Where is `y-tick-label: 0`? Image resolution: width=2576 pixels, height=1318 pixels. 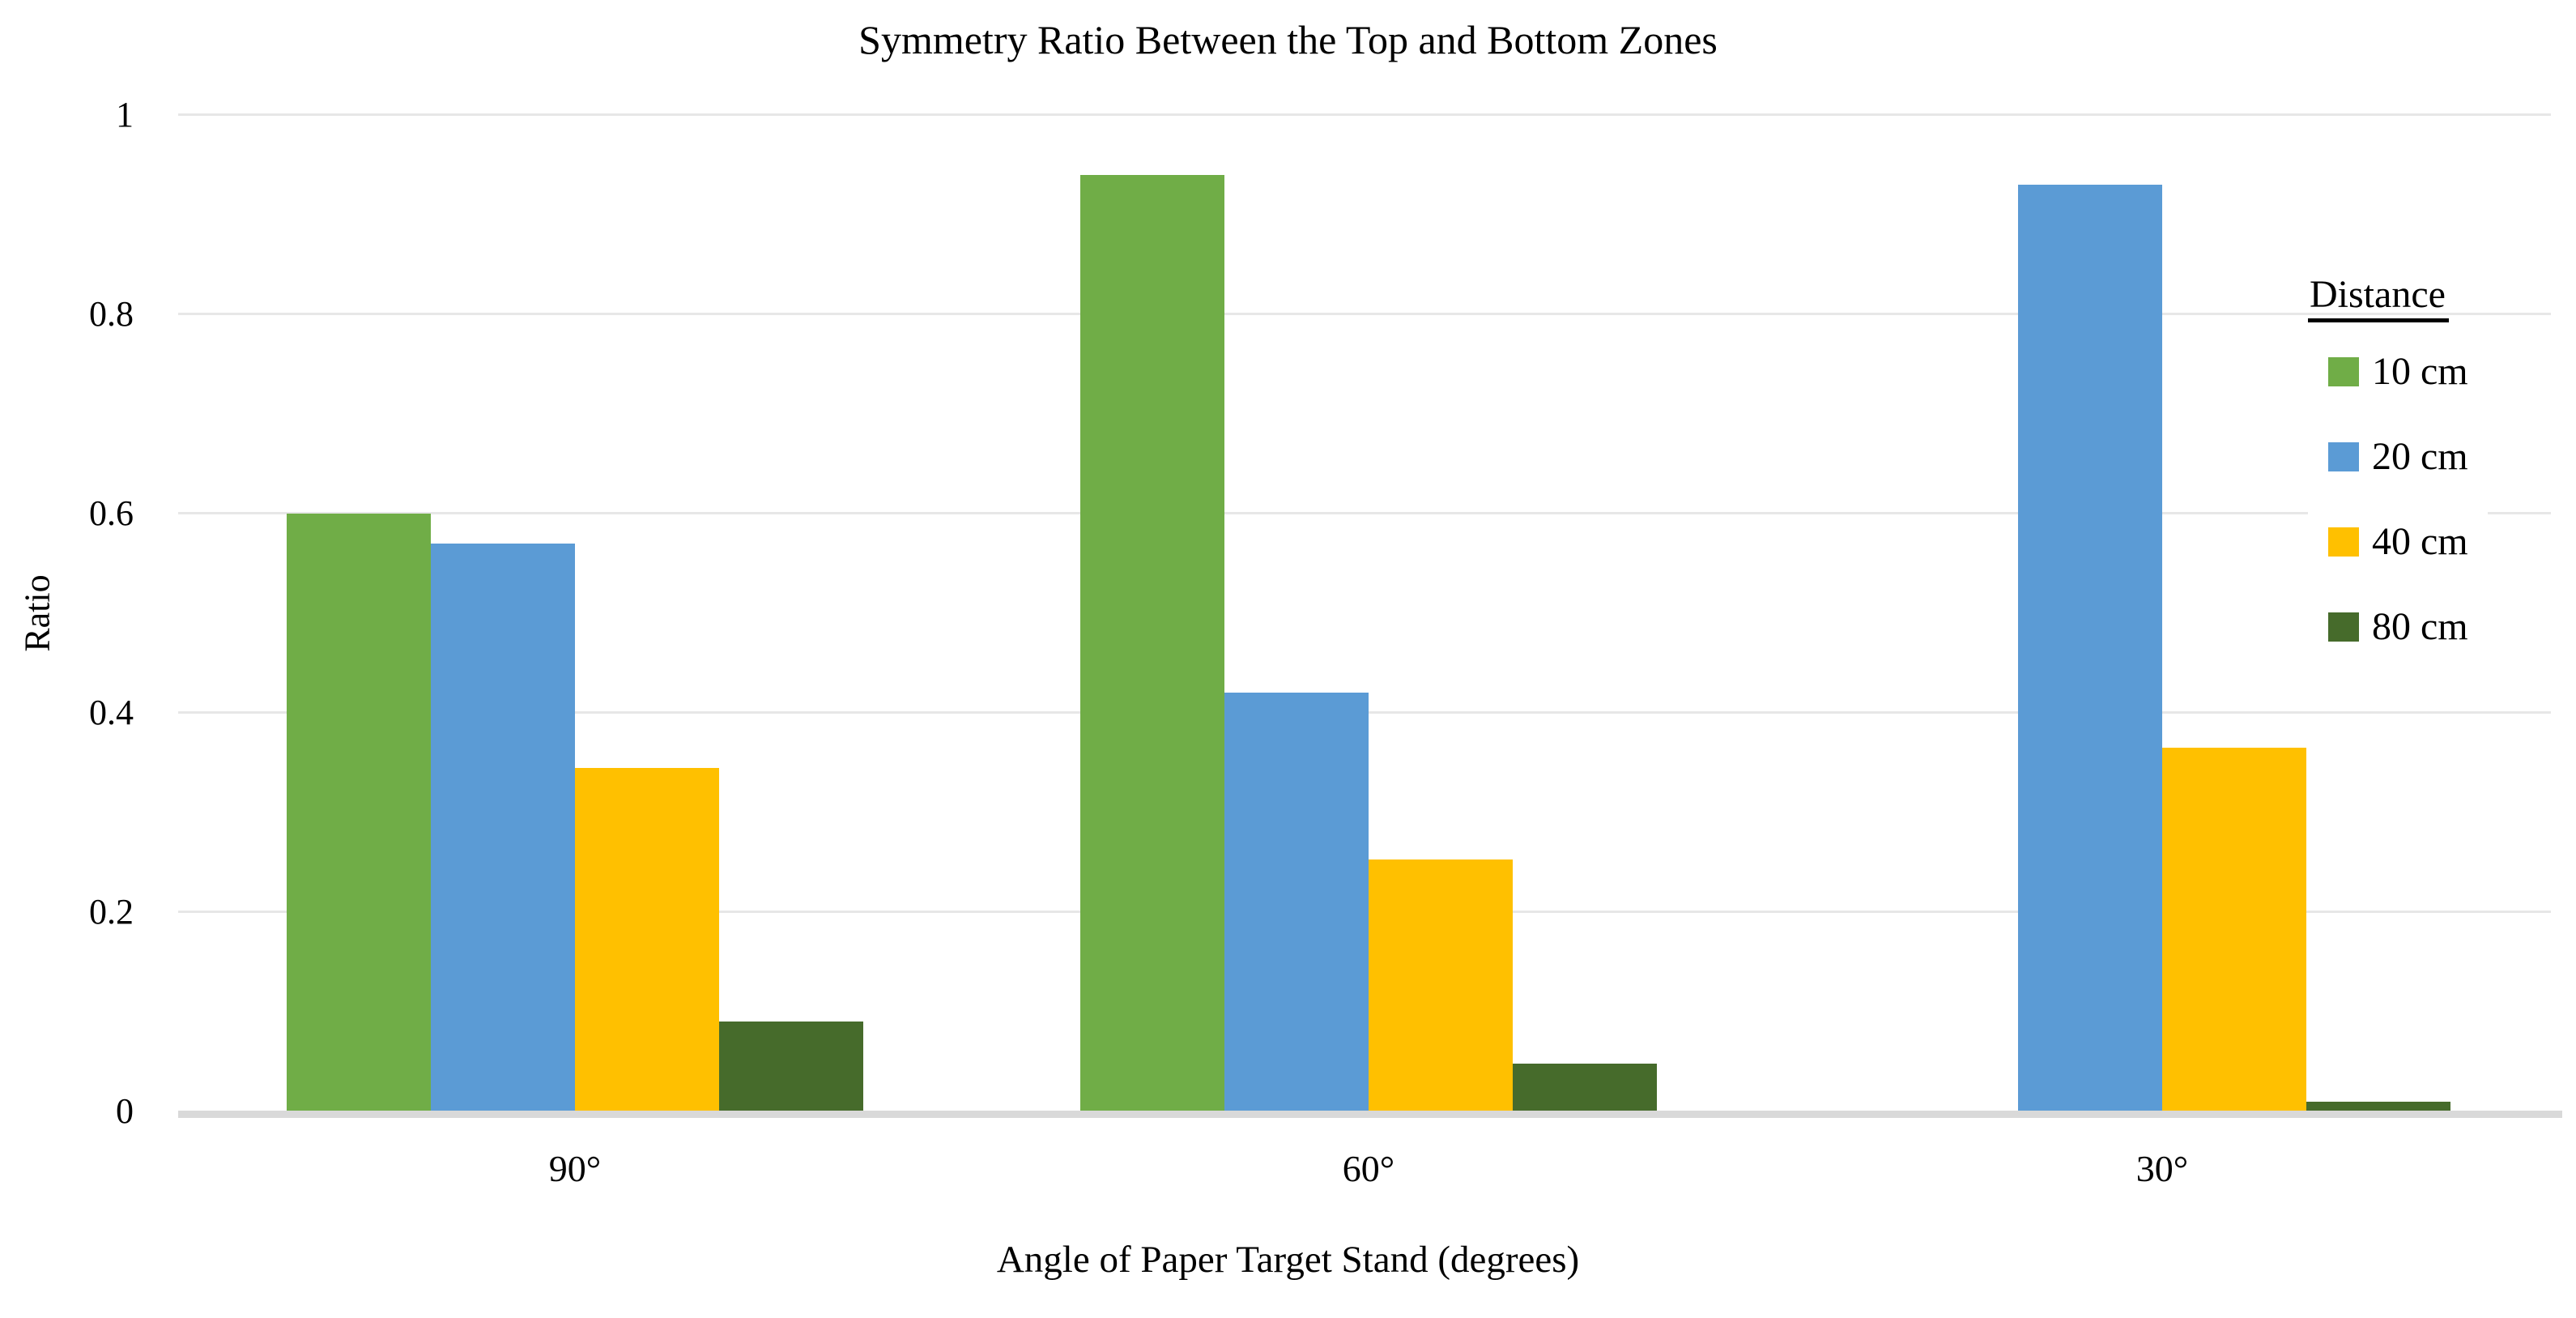 y-tick-label: 0 is located at coordinates (125, 1111).